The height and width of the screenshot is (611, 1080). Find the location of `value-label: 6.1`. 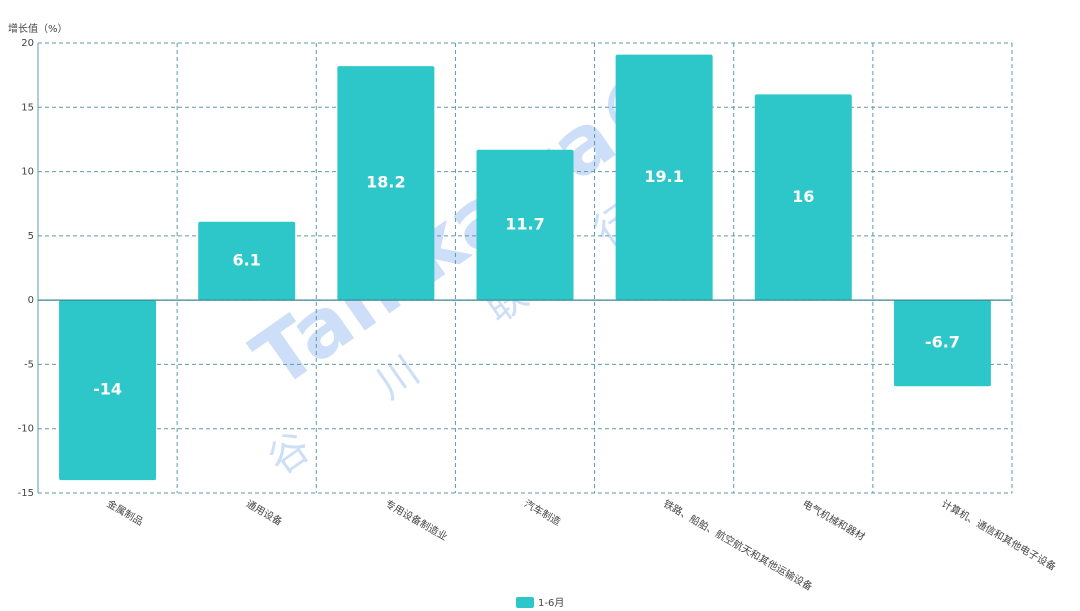

value-label: 6.1 is located at coordinates (247, 259).